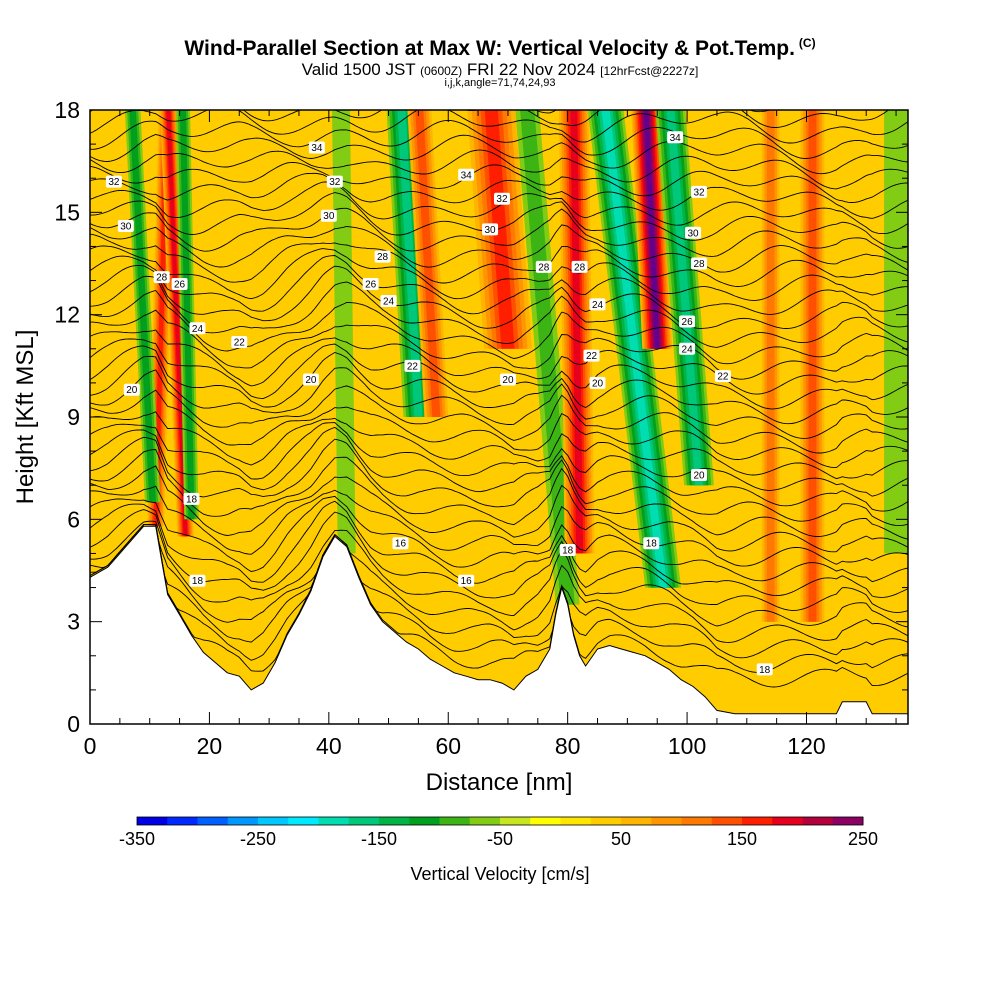  I want to click on y-tick-label: 0, so click(73, 724).